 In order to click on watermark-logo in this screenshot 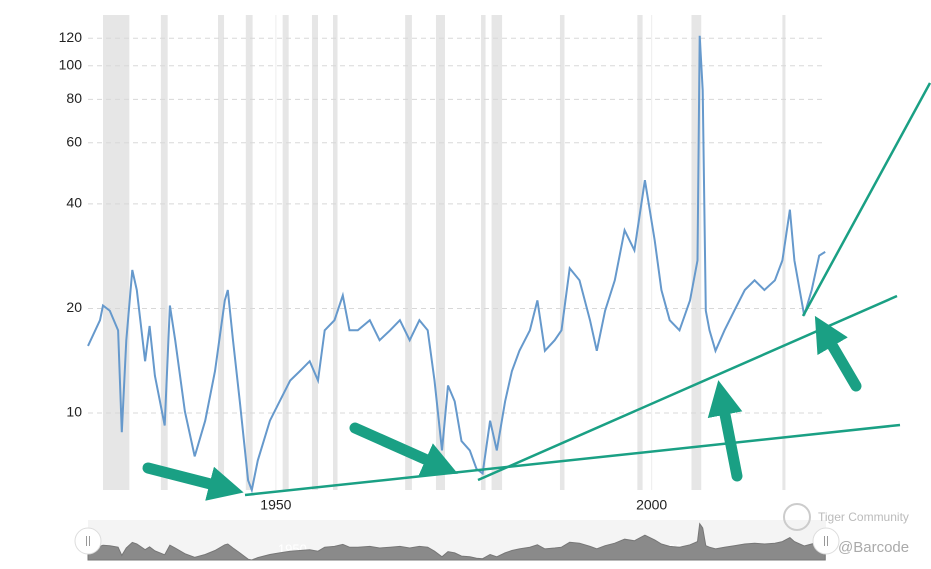, I will do `click(797, 517)`.